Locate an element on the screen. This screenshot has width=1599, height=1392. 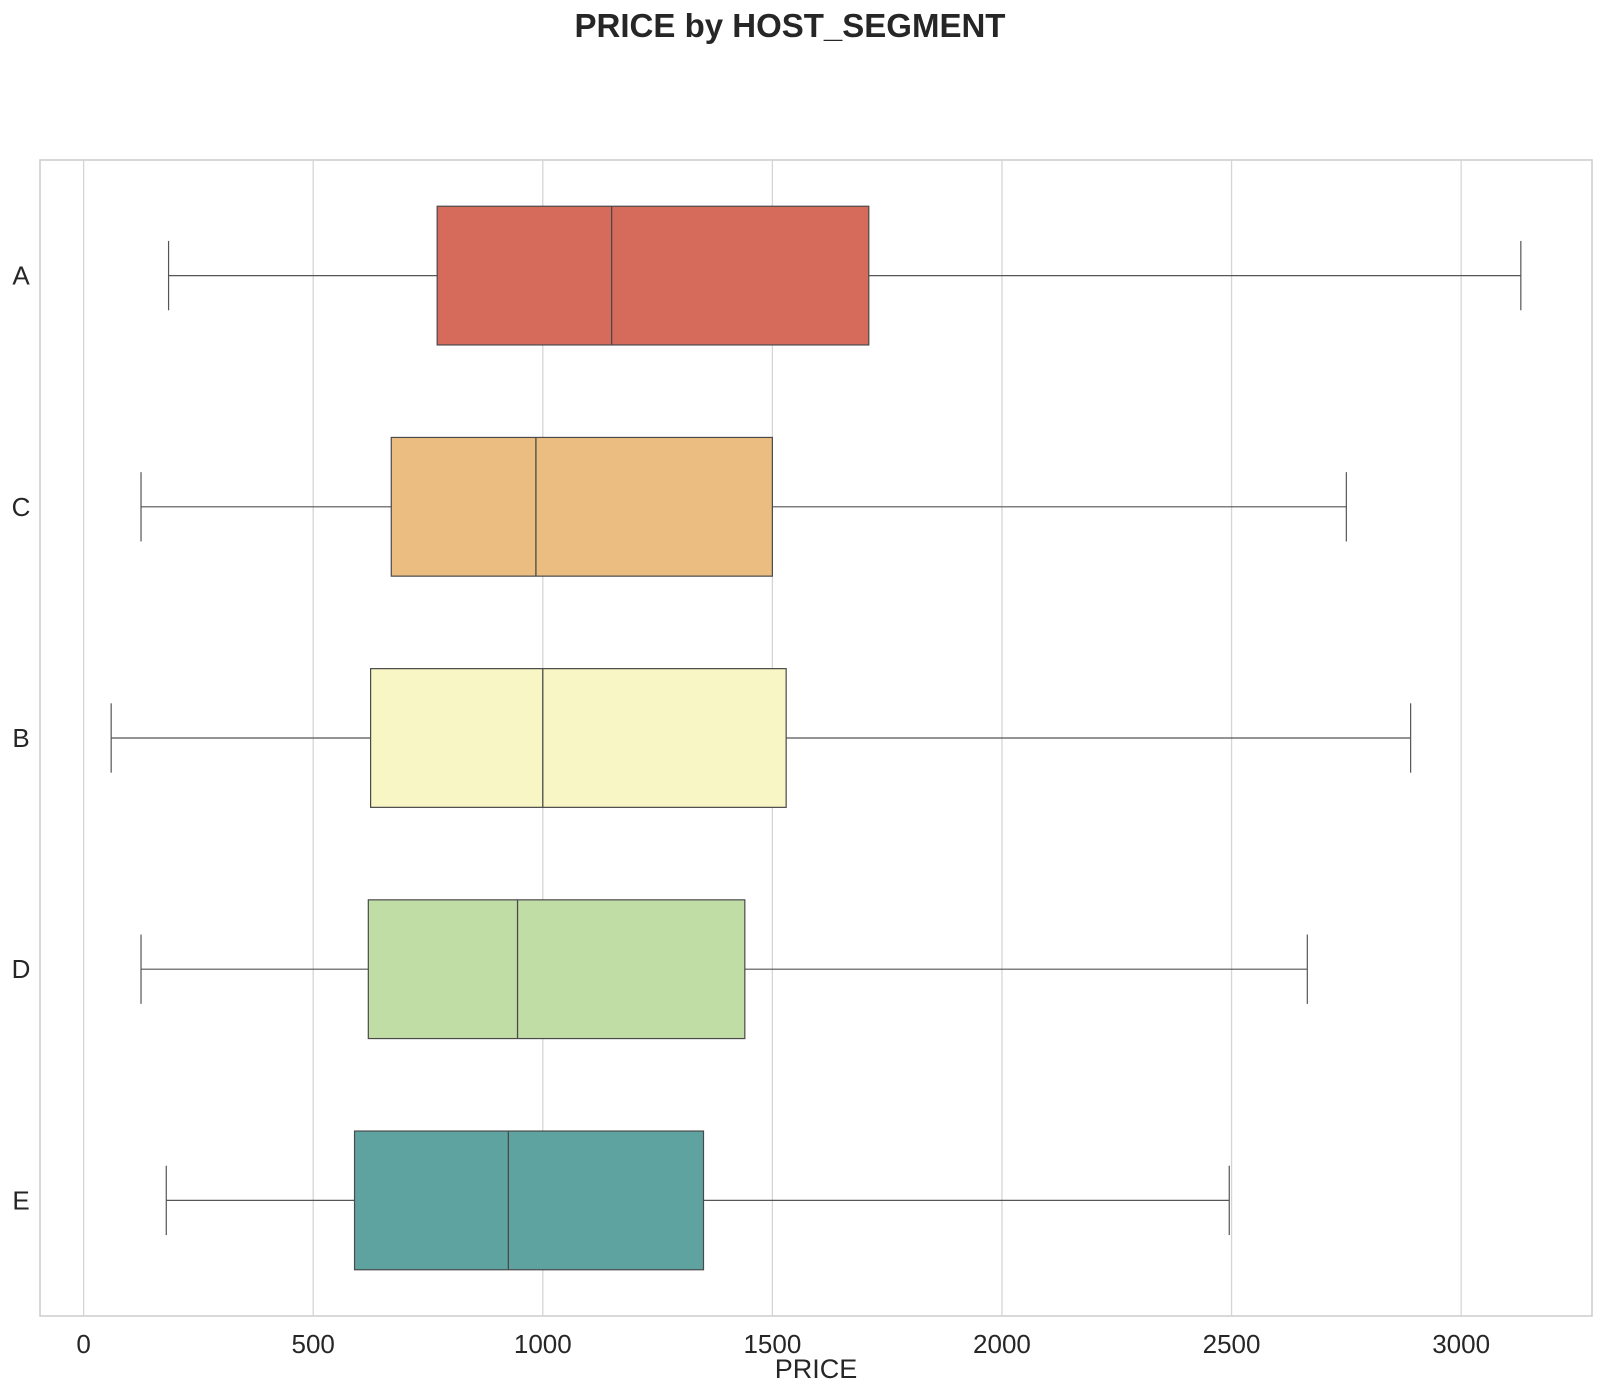
box-group-b is located at coordinates (761, 738).